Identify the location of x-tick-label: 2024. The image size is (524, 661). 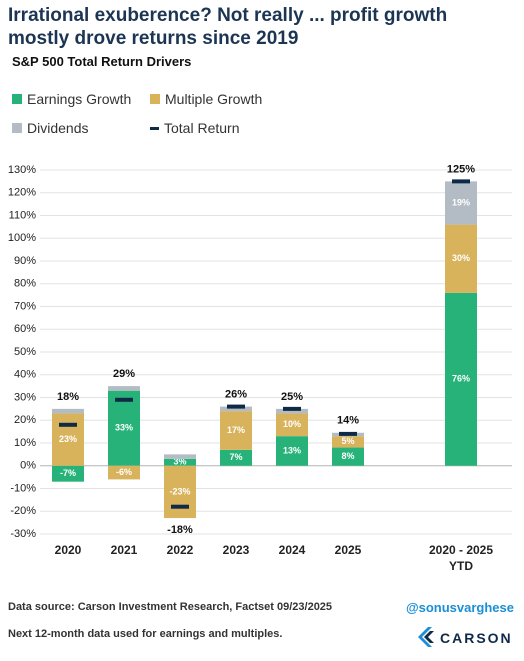
(292, 550).